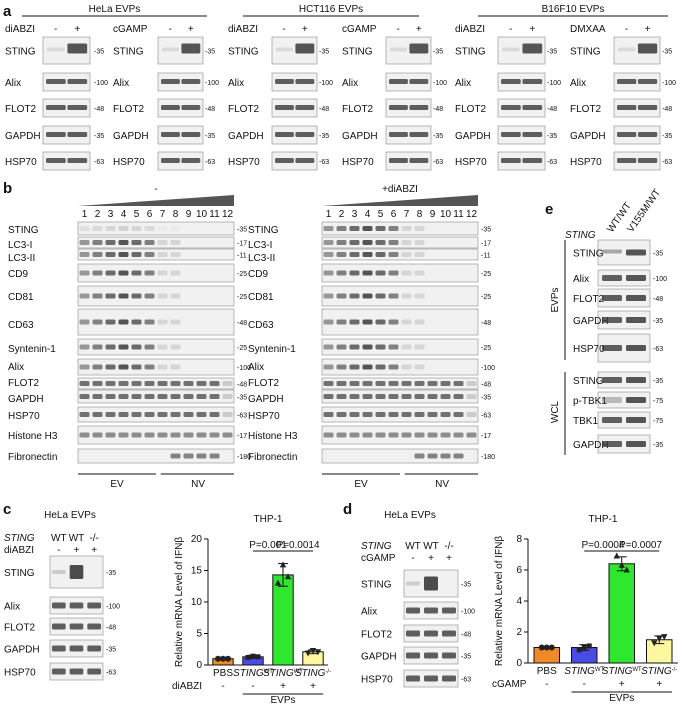 This screenshot has height=713, width=683. Describe the element at coordinates (121, 83) in the screenshot. I see `row-label-alix: Alix` at that location.